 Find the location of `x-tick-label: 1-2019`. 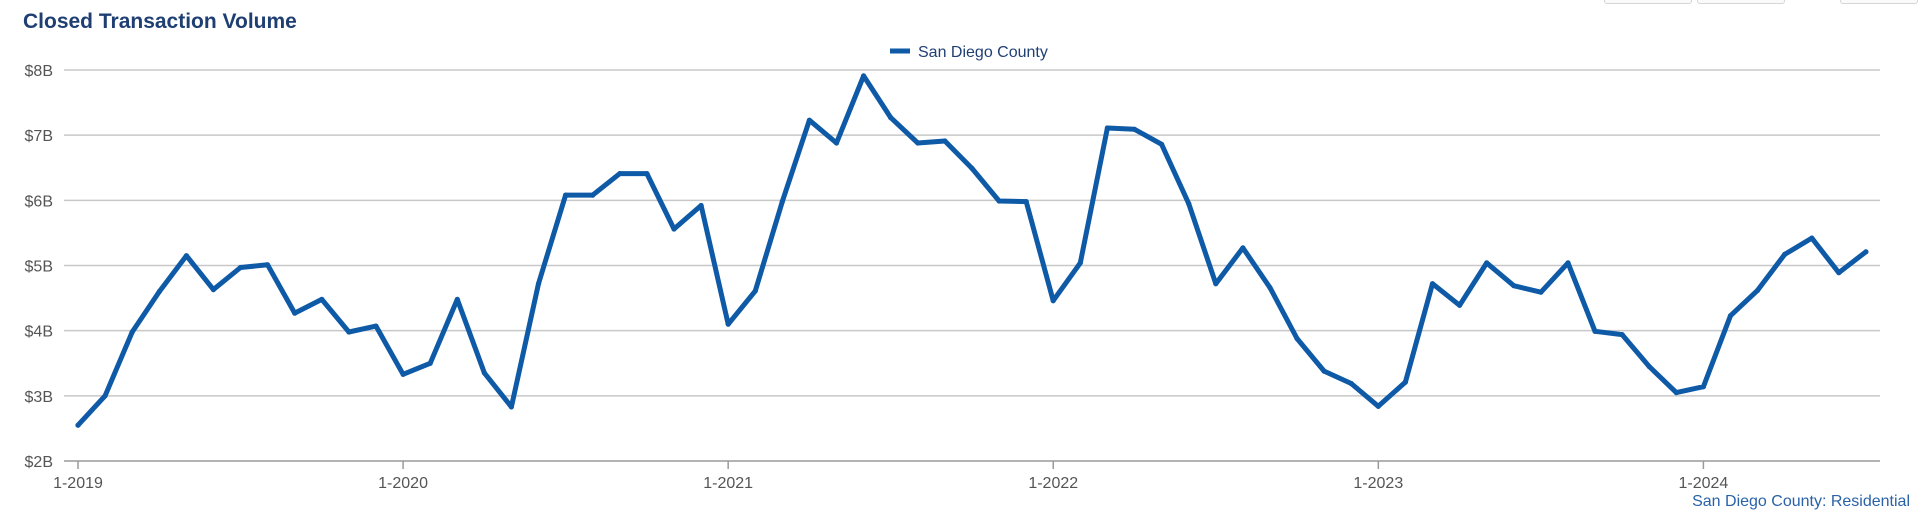

x-tick-label: 1-2019 is located at coordinates (78, 483).